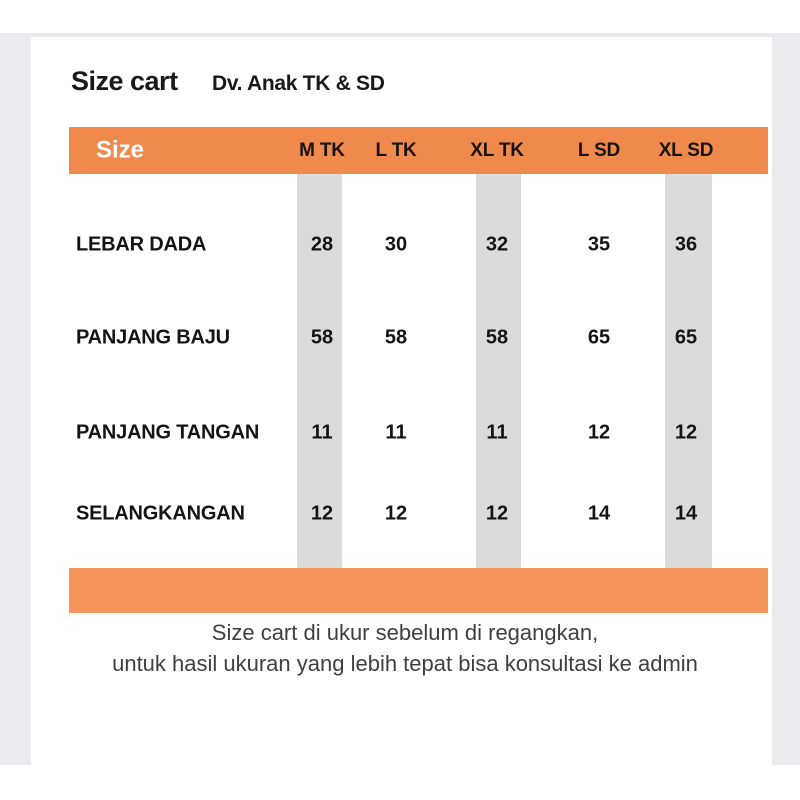 The image size is (800, 800). I want to click on row-label-lebar-dada: LEBAR DADA, so click(141, 244).